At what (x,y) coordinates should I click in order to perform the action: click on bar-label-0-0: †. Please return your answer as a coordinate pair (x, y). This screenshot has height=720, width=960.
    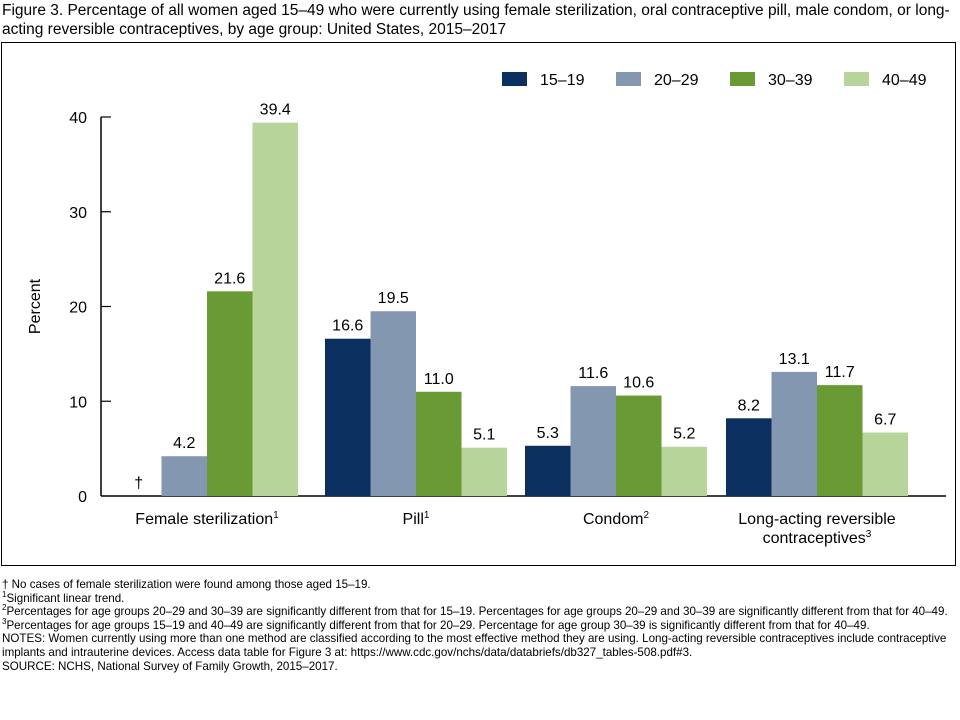
    Looking at the image, I should click on (138, 483).